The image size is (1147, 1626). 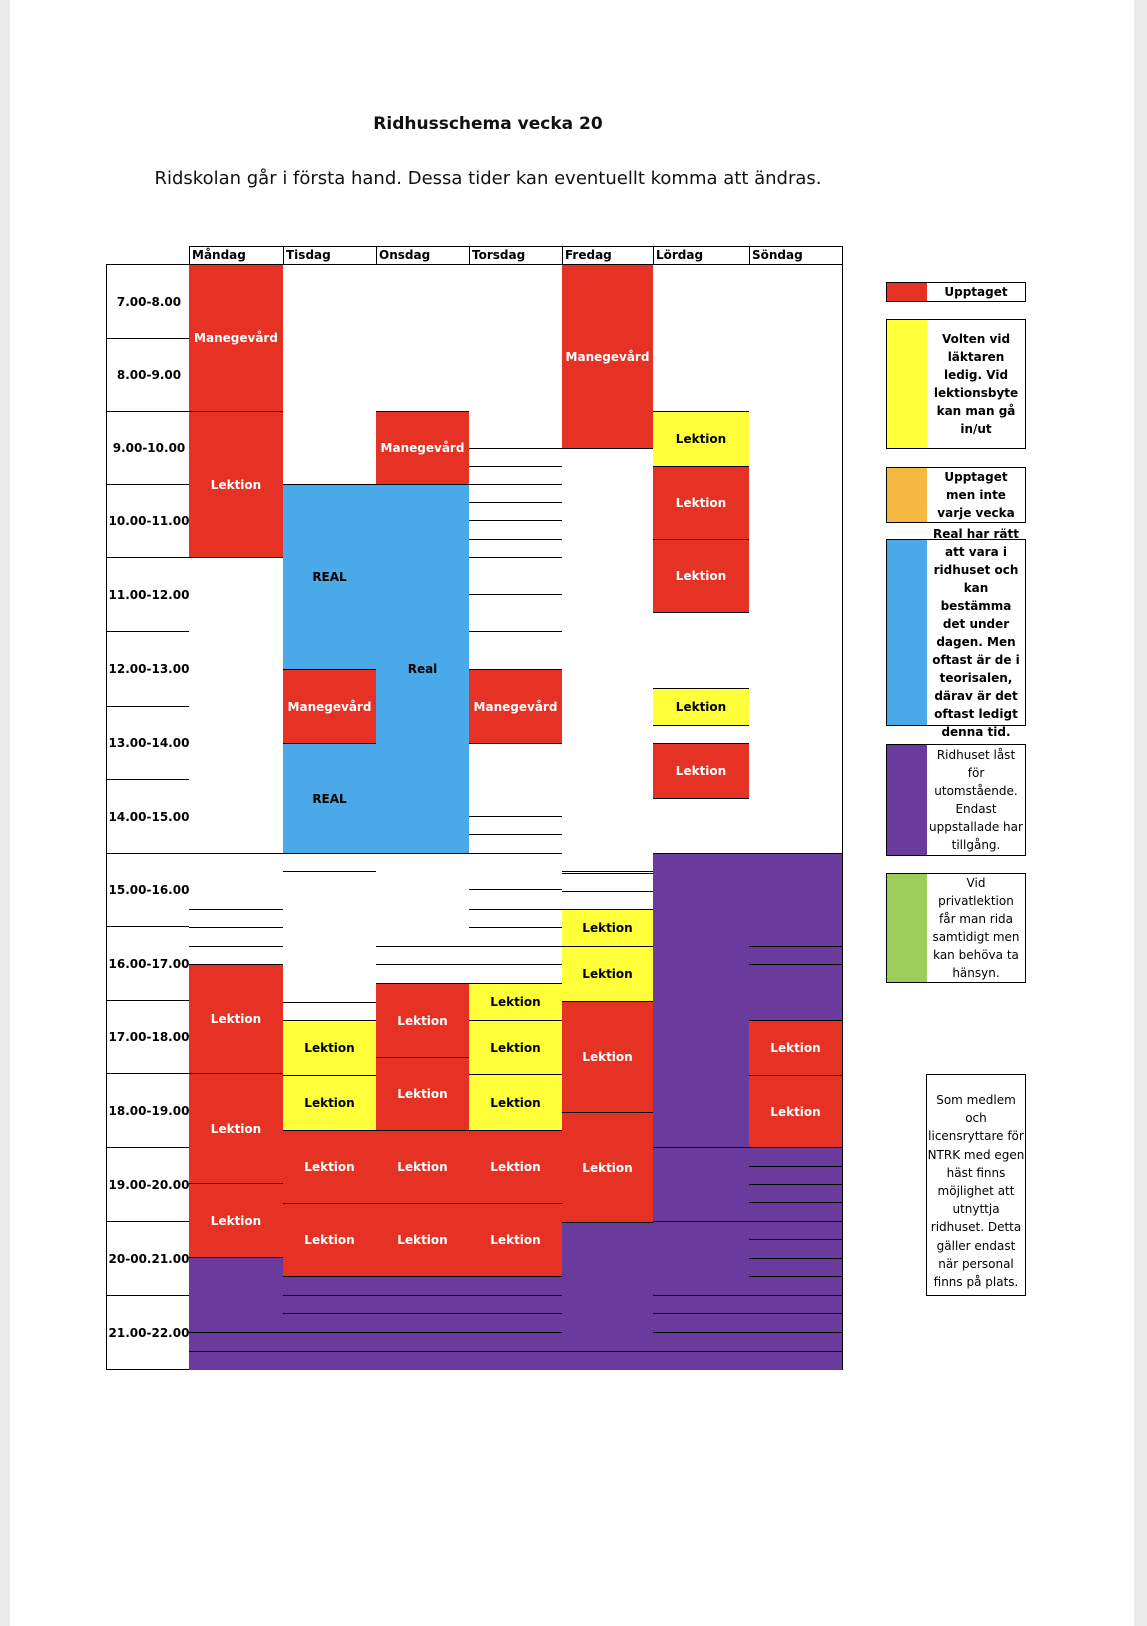 What do you see at coordinates (149, 963) in the screenshot?
I see `time-slot: 16.00-17.00` at bounding box center [149, 963].